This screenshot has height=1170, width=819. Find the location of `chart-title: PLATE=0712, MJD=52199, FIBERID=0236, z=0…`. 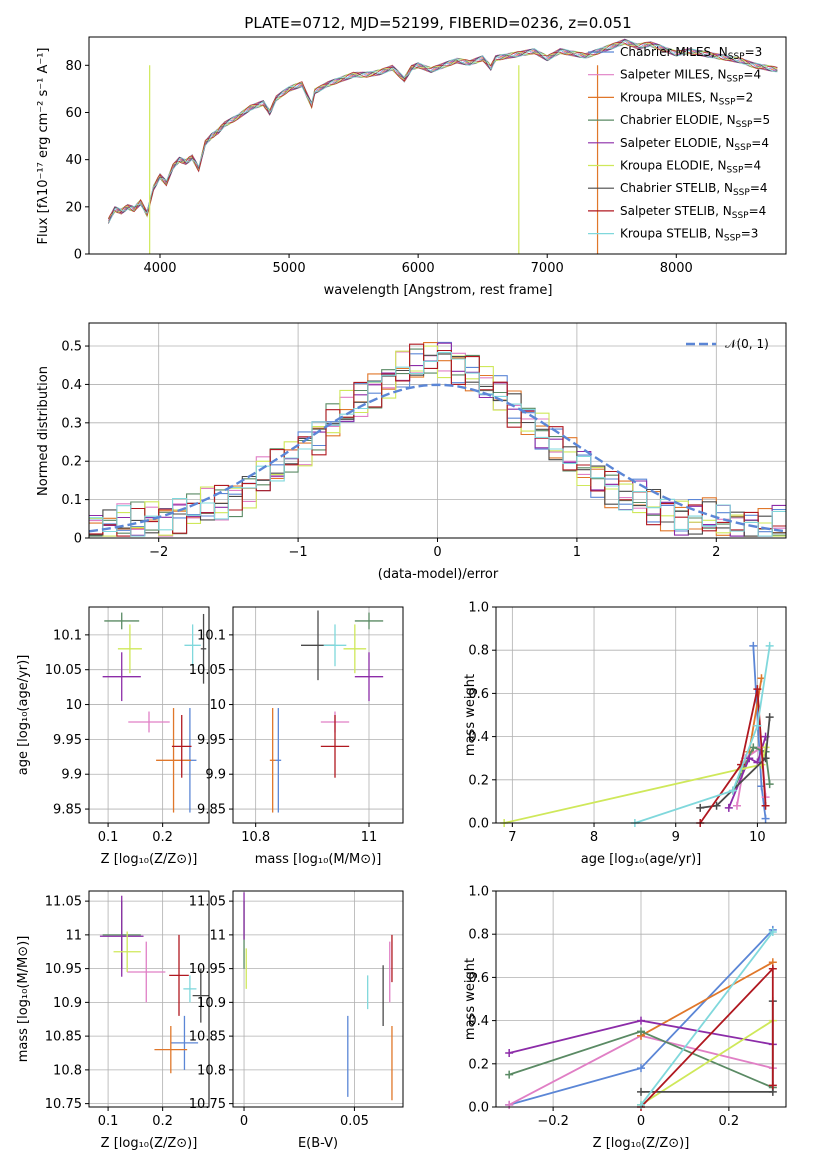

chart-title: PLATE=0712, MJD=52199, FIBERID=0236, z=0… is located at coordinates (437, 23).